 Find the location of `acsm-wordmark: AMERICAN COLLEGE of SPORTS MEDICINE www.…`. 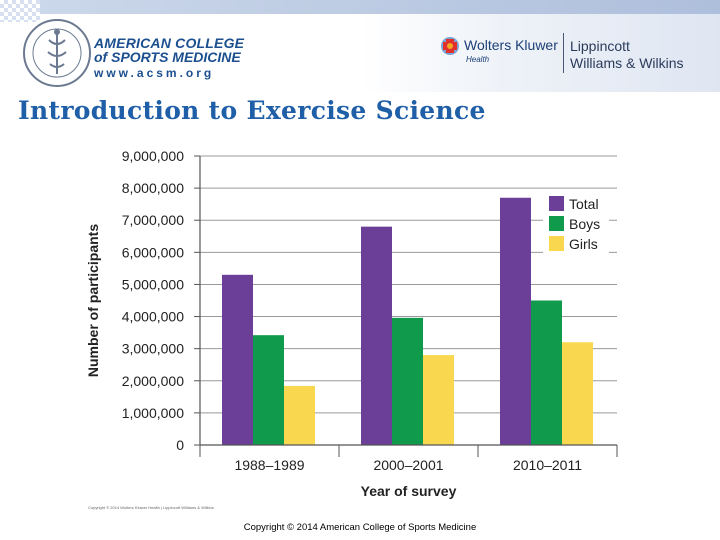

acsm-wordmark: AMERICAN COLLEGE of SPORTS MEDICINE www.… is located at coordinates (169, 58).